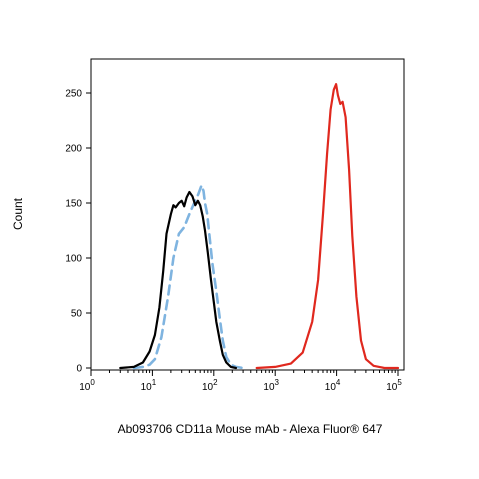 Image resolution: width=479 pixels, height=479 pixels. I want to click on x-tick-label: 10⁴, so click(333, 385).